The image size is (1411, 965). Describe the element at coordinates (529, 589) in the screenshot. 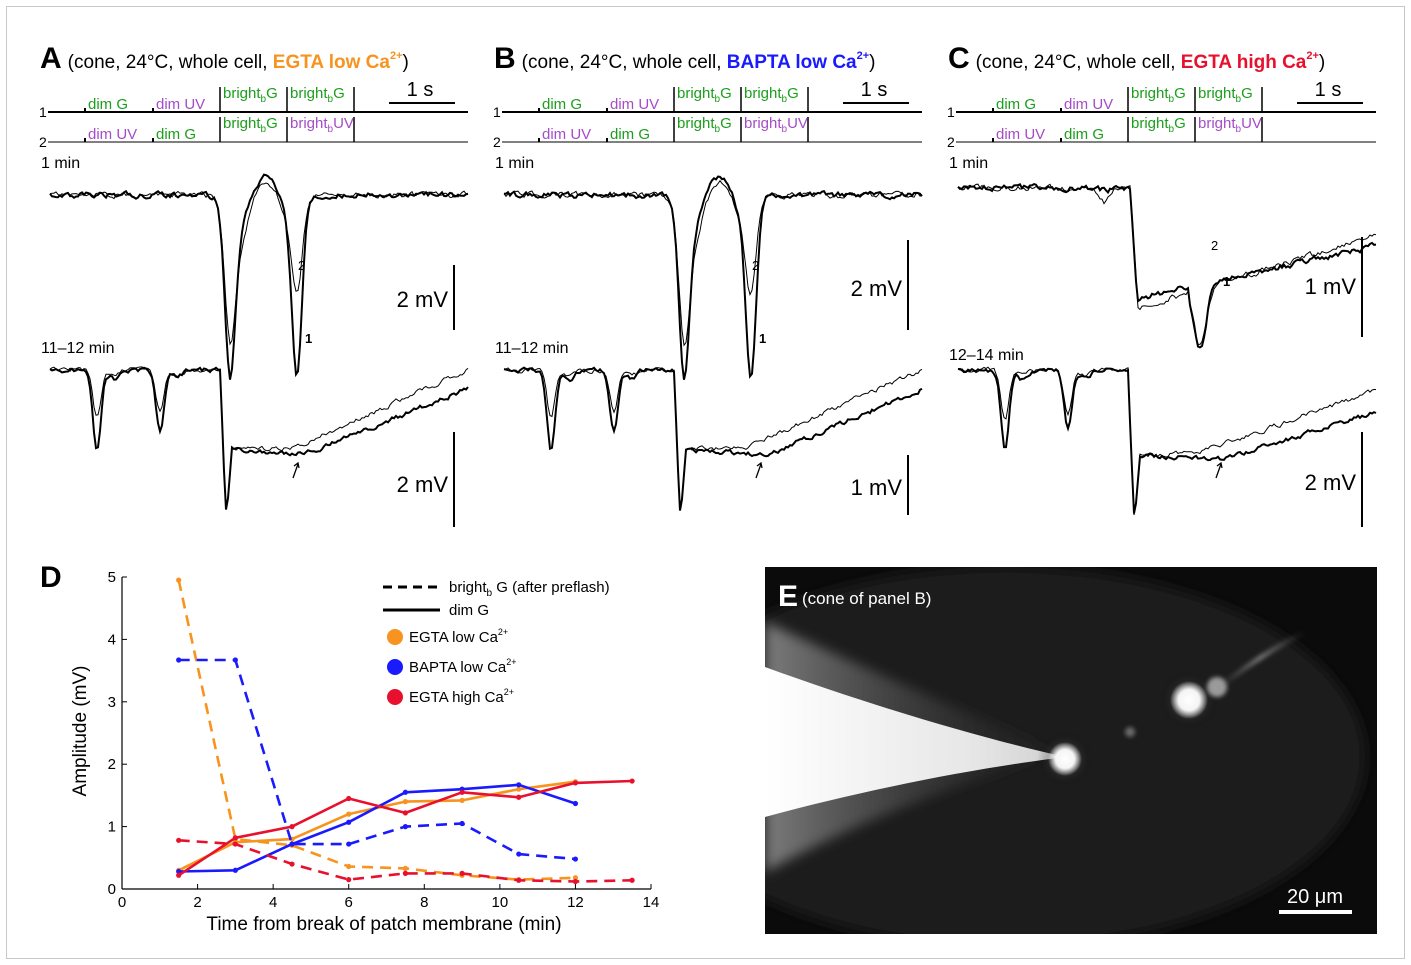

I see `legend-style-label: brightb G (after preflash)` at that location.